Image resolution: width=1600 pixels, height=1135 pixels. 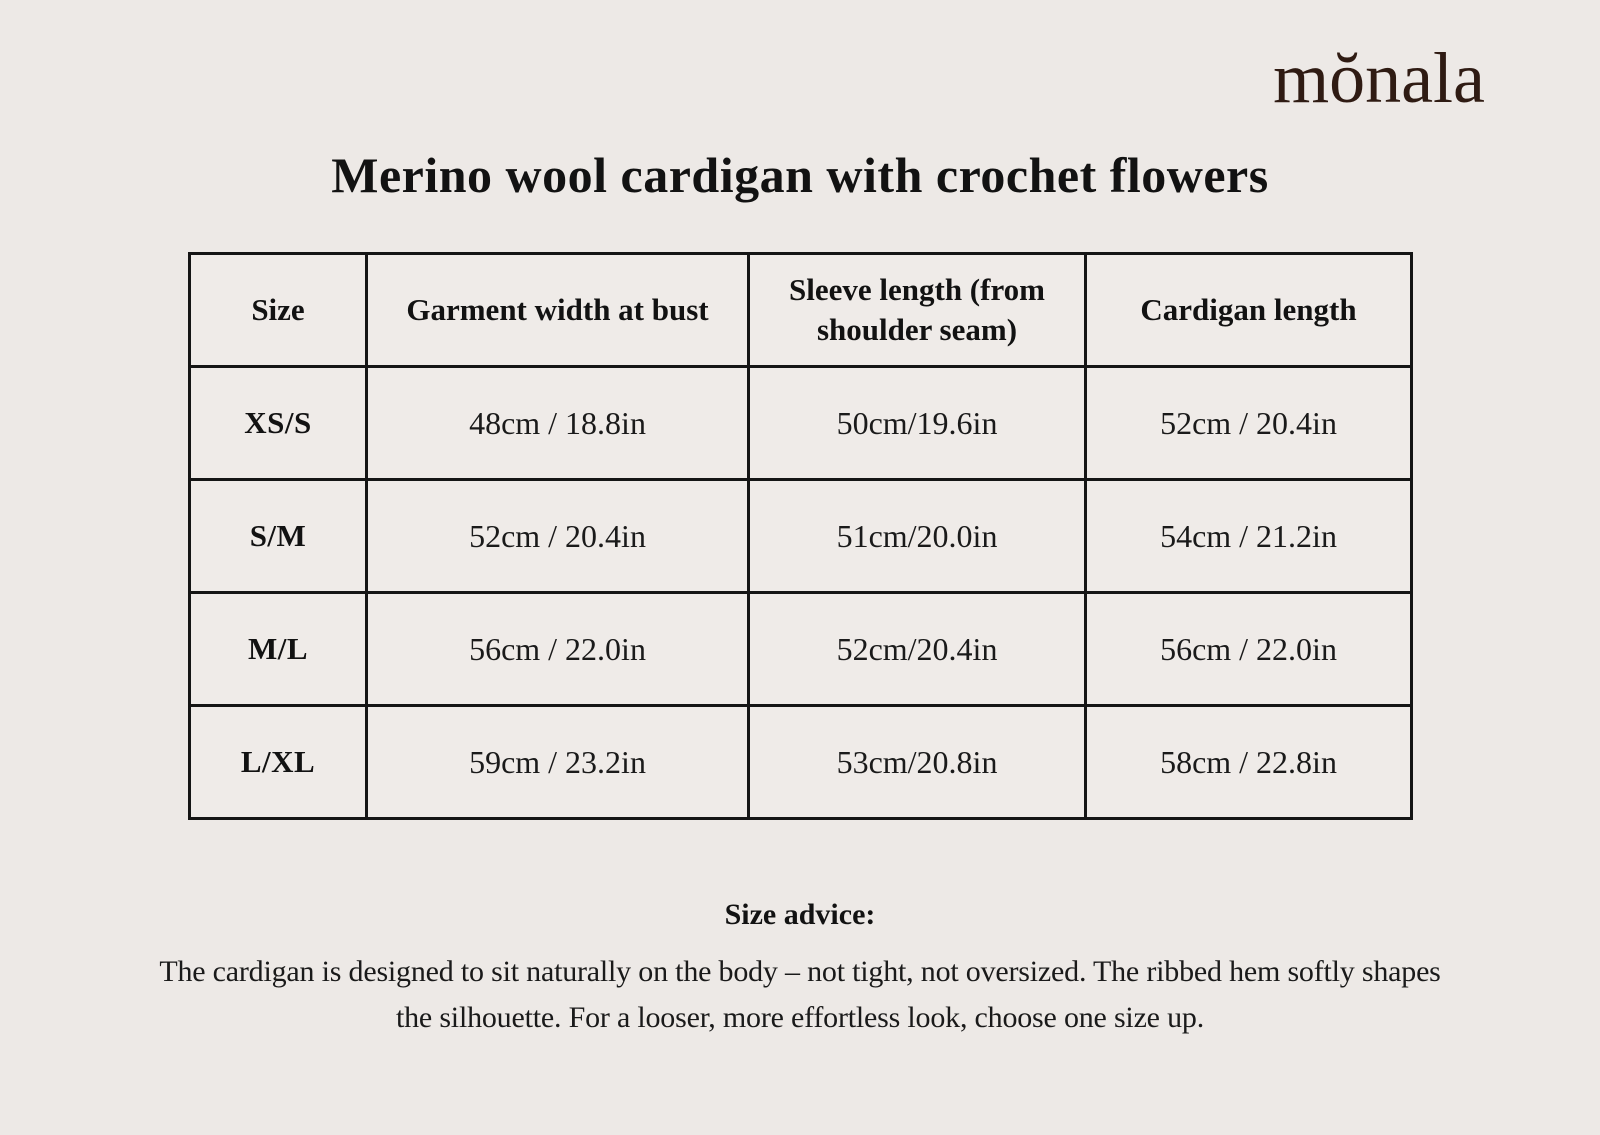 What do you see at coordinates (557, 310) in the screenshot?
I see `column-header-bust: Garment width at bust` at bounding box center [557, 310].